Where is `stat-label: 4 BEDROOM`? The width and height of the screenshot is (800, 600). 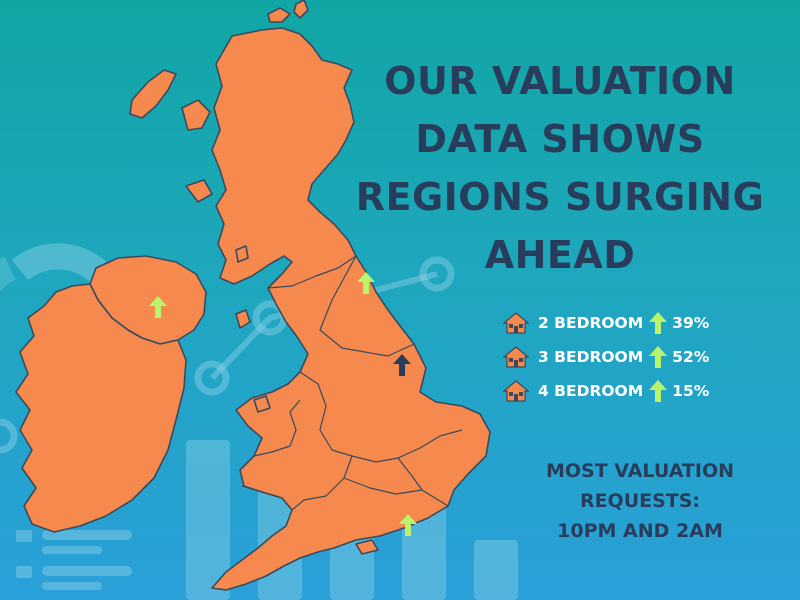 stat-label: 4 BEDROOM is located at coordinates (591, 391).